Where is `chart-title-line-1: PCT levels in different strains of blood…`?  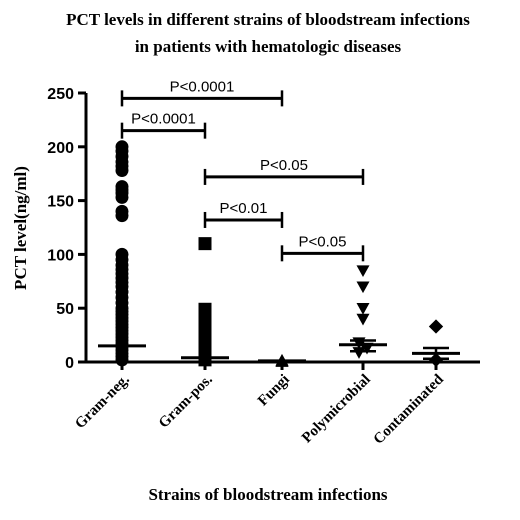
chart-title-line-1: PCT levels in different strains of blood… is located at coordinates (268, 19).